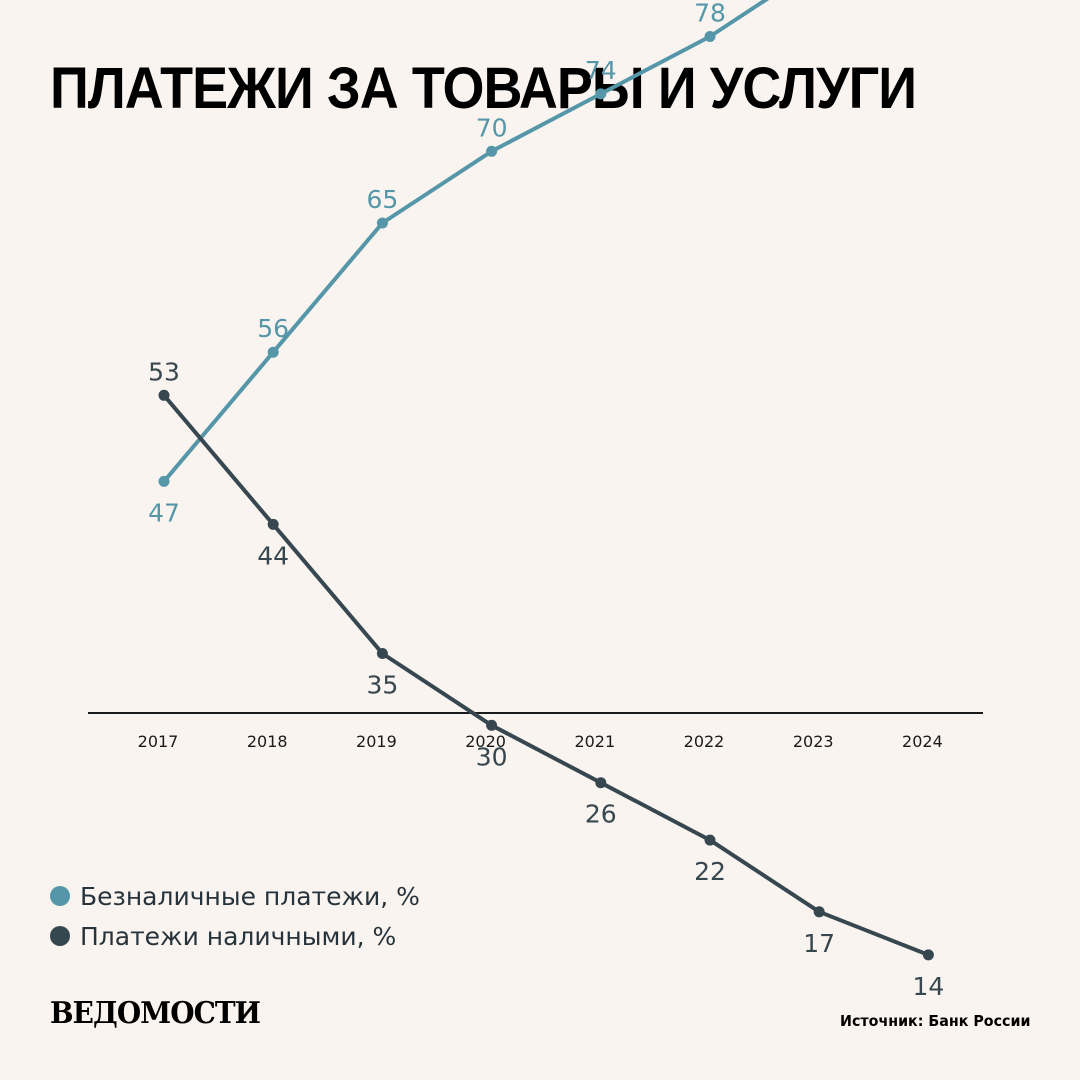  What do you see at coordinates (594, 741) in the screenshot?
I see `x-tick-label-2021: 2021` at bounding box center [594, 741].